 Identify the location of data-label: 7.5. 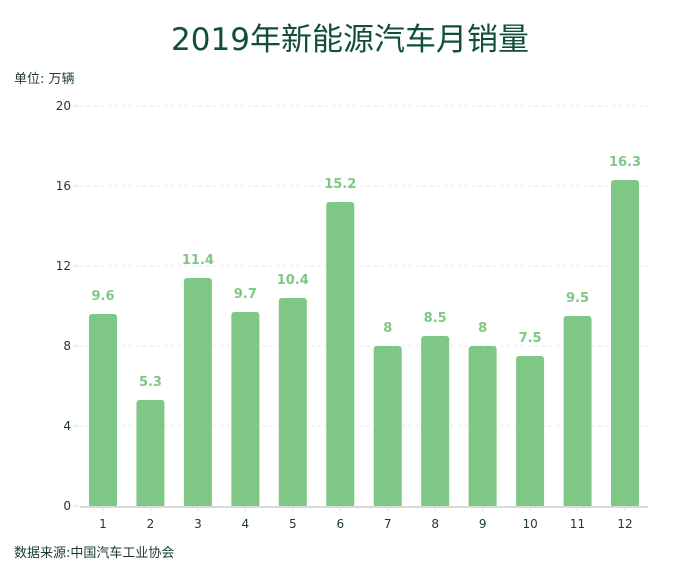
(530, 338).